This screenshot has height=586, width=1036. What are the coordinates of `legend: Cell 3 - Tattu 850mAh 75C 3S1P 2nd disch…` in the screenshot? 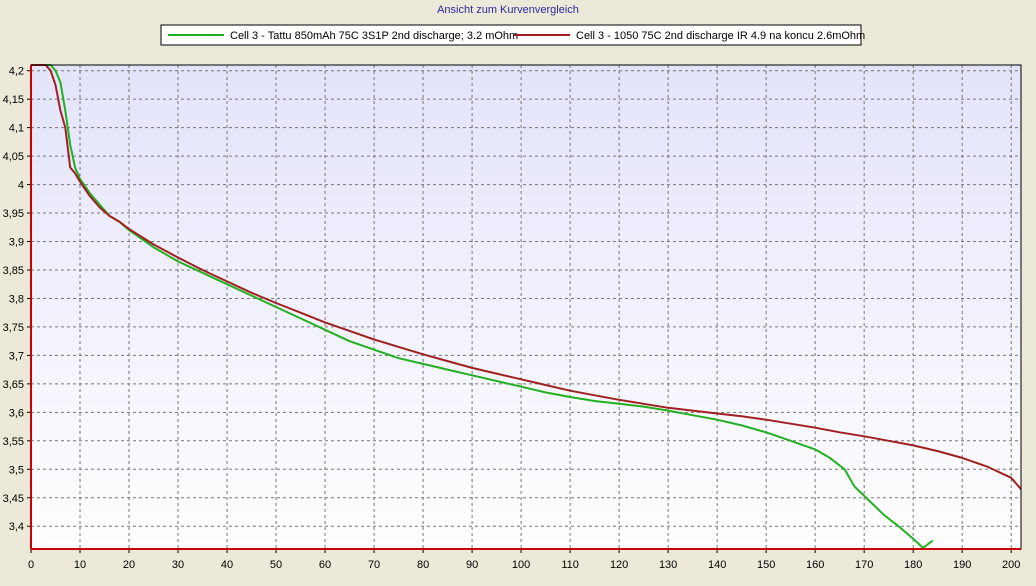 It's located at (512, 35).